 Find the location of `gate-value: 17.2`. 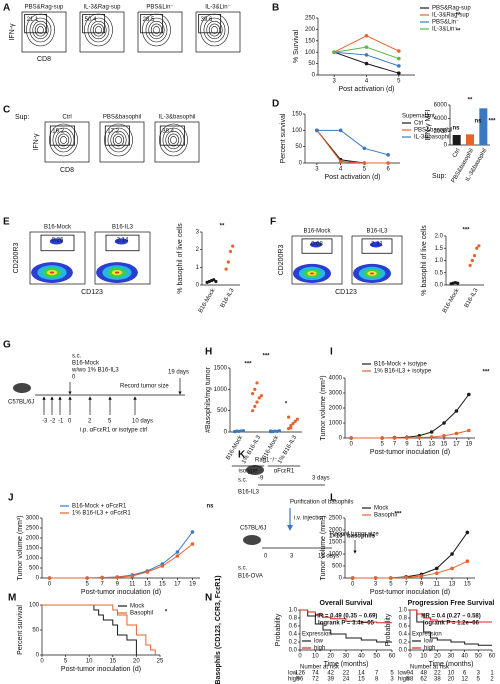

gate-value: 17.2 is located at coordinates (113, 132).